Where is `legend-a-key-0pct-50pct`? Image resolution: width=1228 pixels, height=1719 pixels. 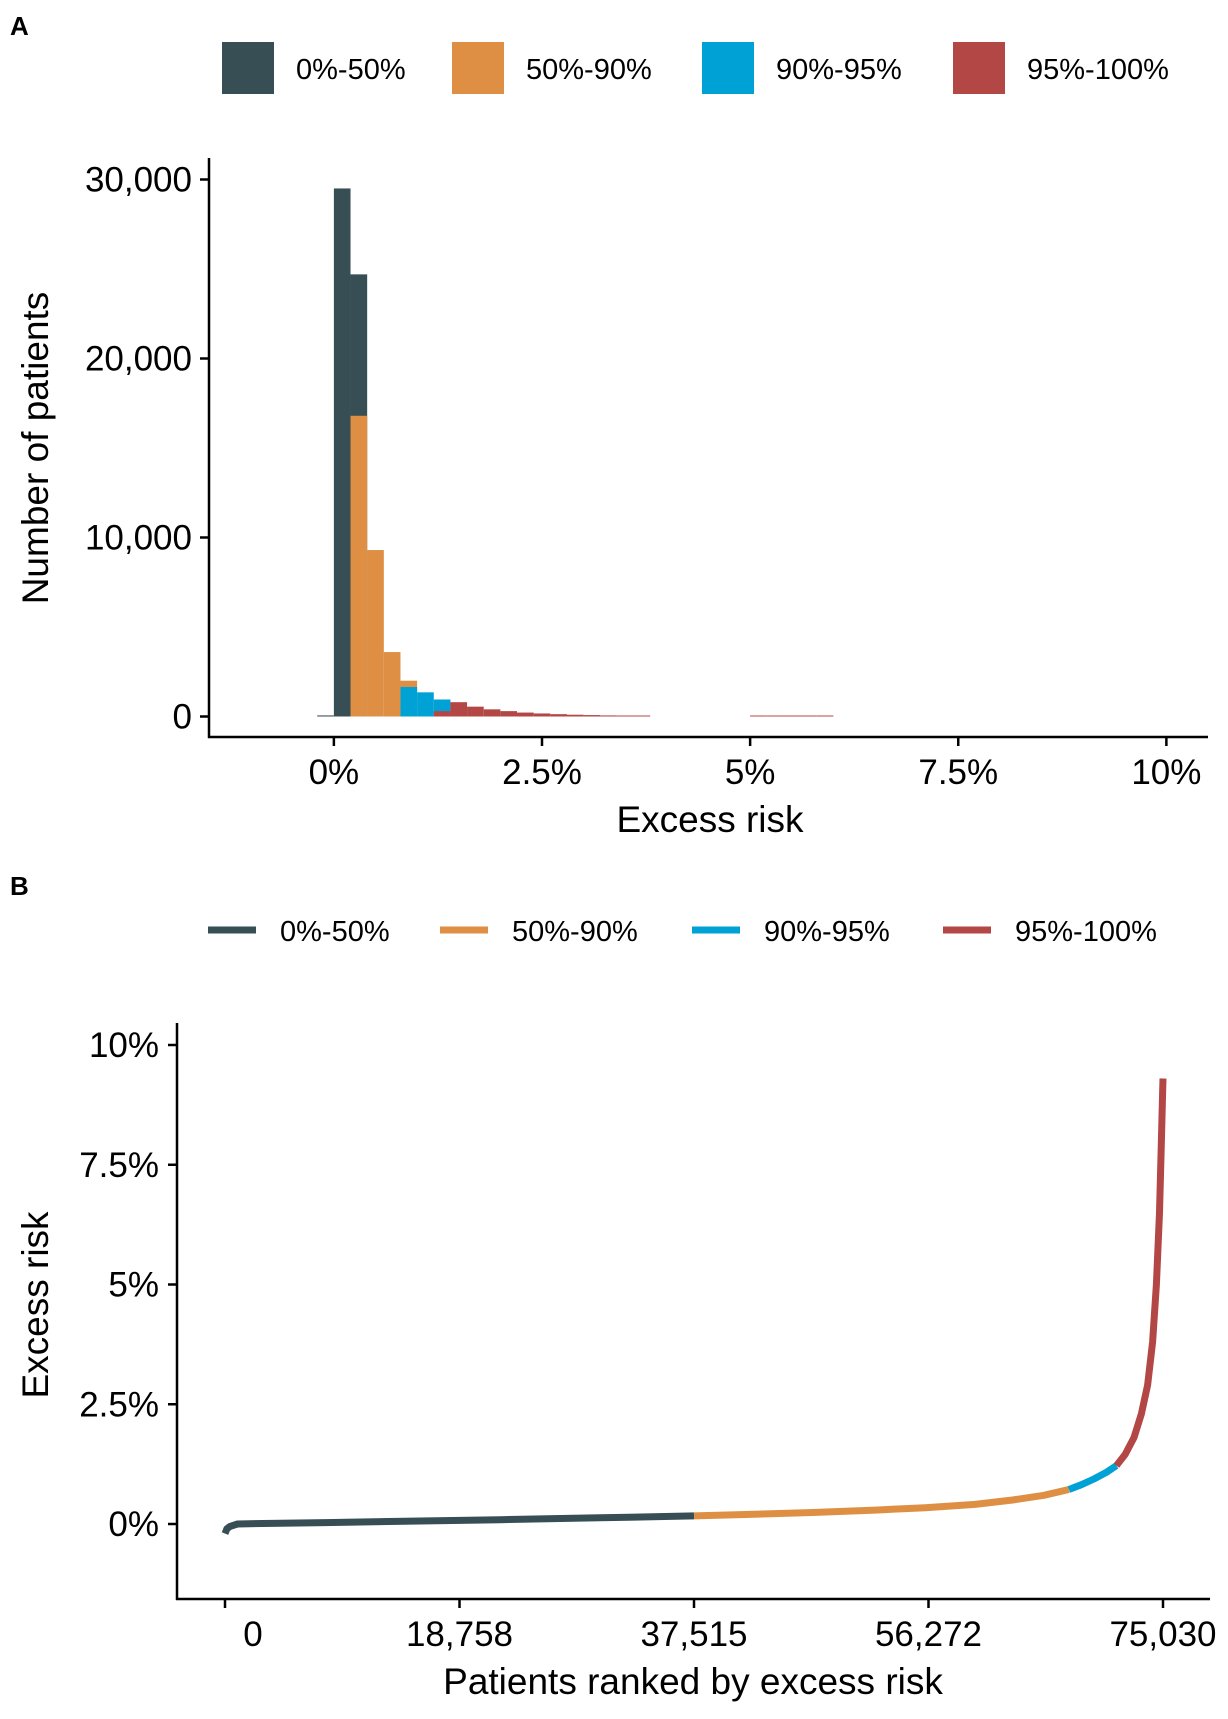
legend-a-key-0pct-50pct is located at coordinates (248, 68).